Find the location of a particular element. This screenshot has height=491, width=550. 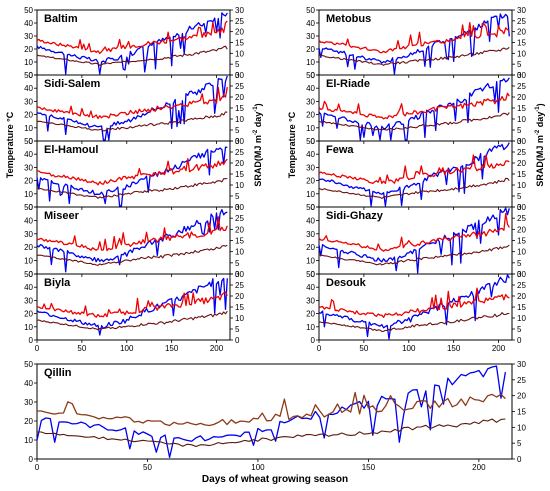

right-y-label-sup1-2: -2 is located at coordinates (538, 132).